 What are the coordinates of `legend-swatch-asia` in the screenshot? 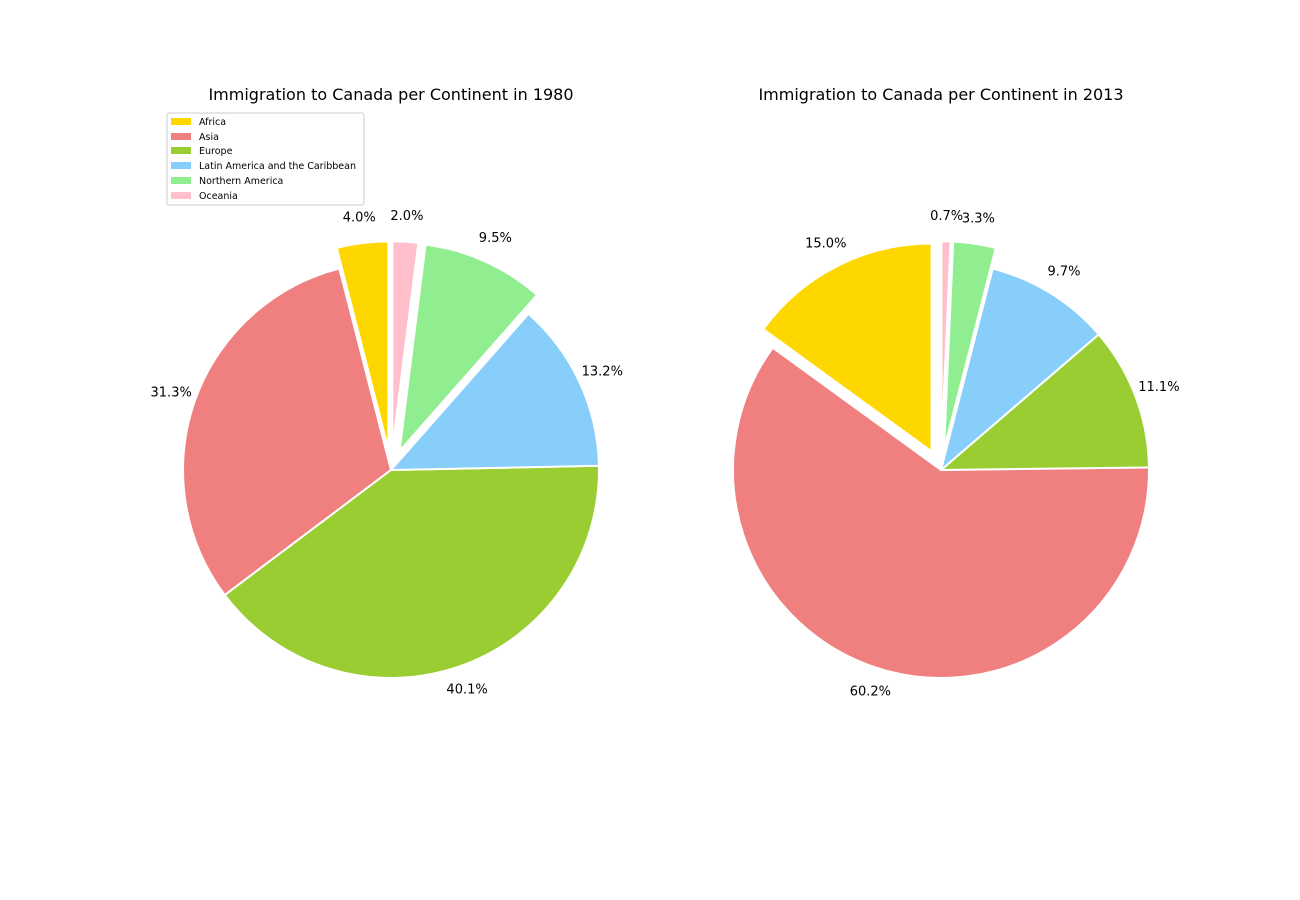 It's located at (181, 136).